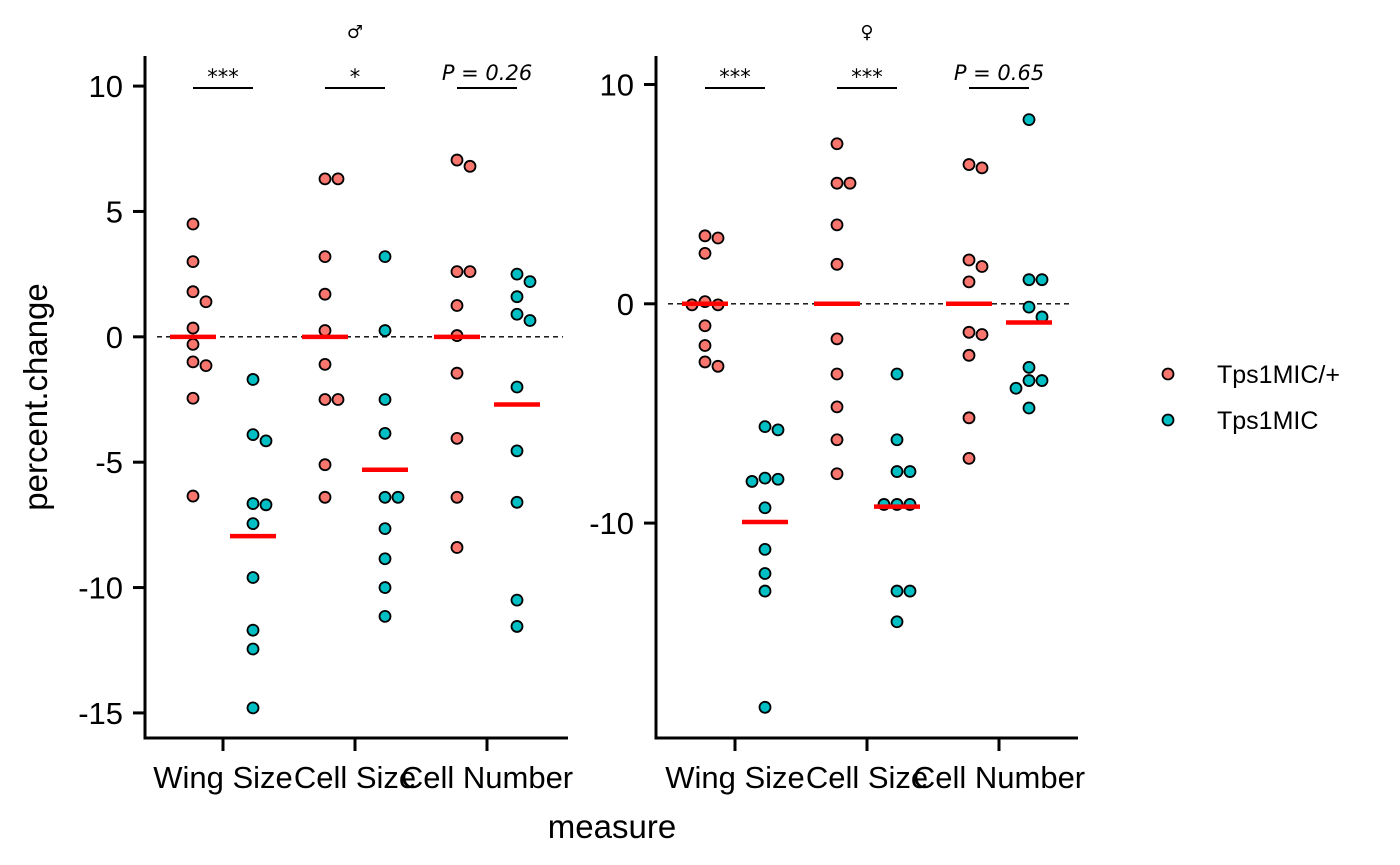 This screenshot has width=1400, height=865. What do you see at coordinates (487, 73) in the screenshot?
I see `significance-label: P = 0.26` at bounding box center [487, 73].